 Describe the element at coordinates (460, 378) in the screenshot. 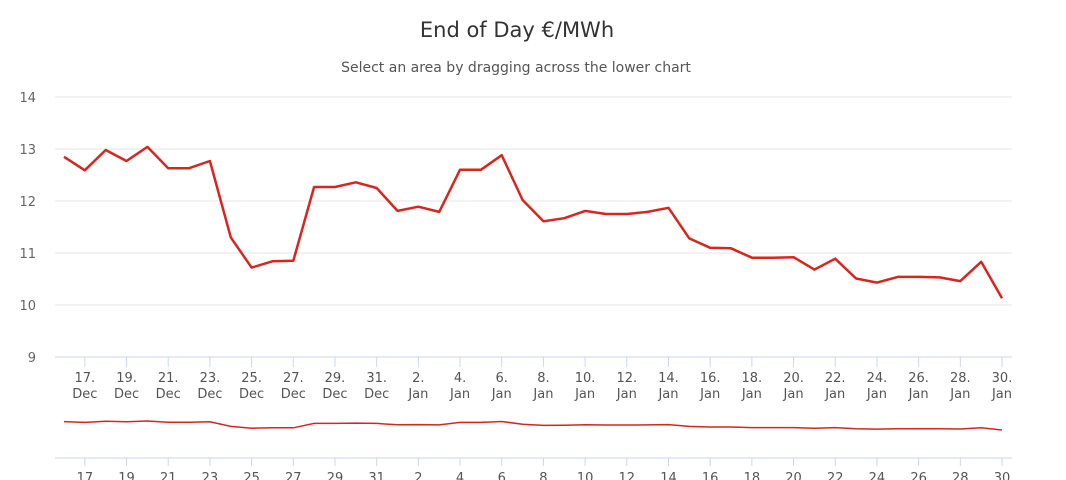

I see `x-tick-label-day: 4.` at that location.